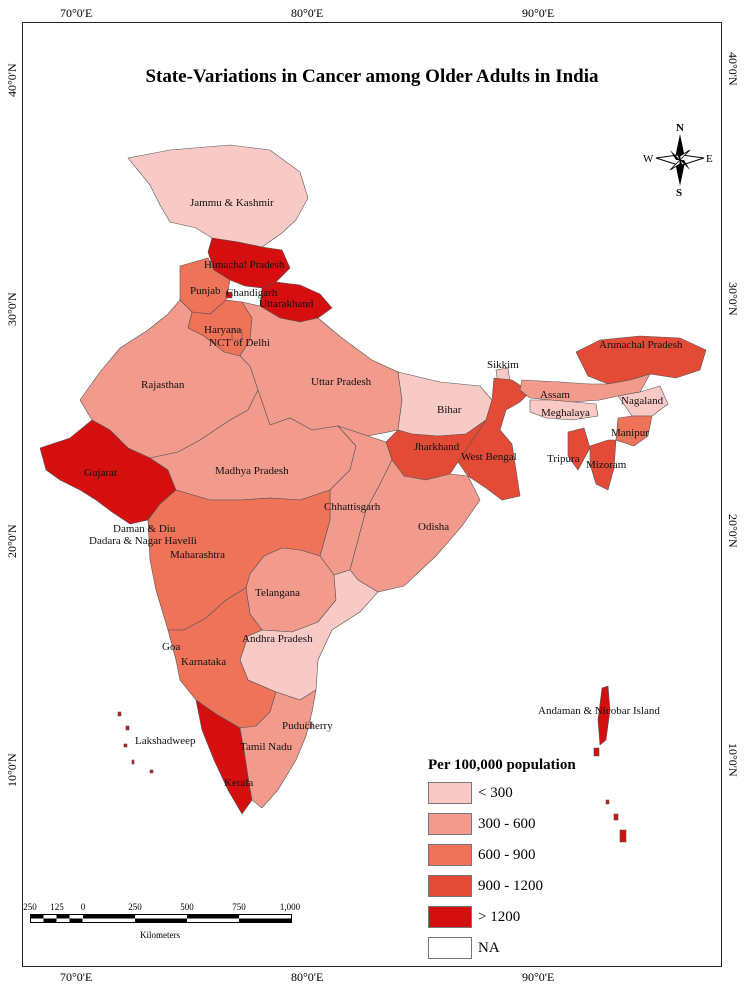 The width and height of the screenshot is (744, 991). I want to click on scale-label: 0, so click(83, 907).